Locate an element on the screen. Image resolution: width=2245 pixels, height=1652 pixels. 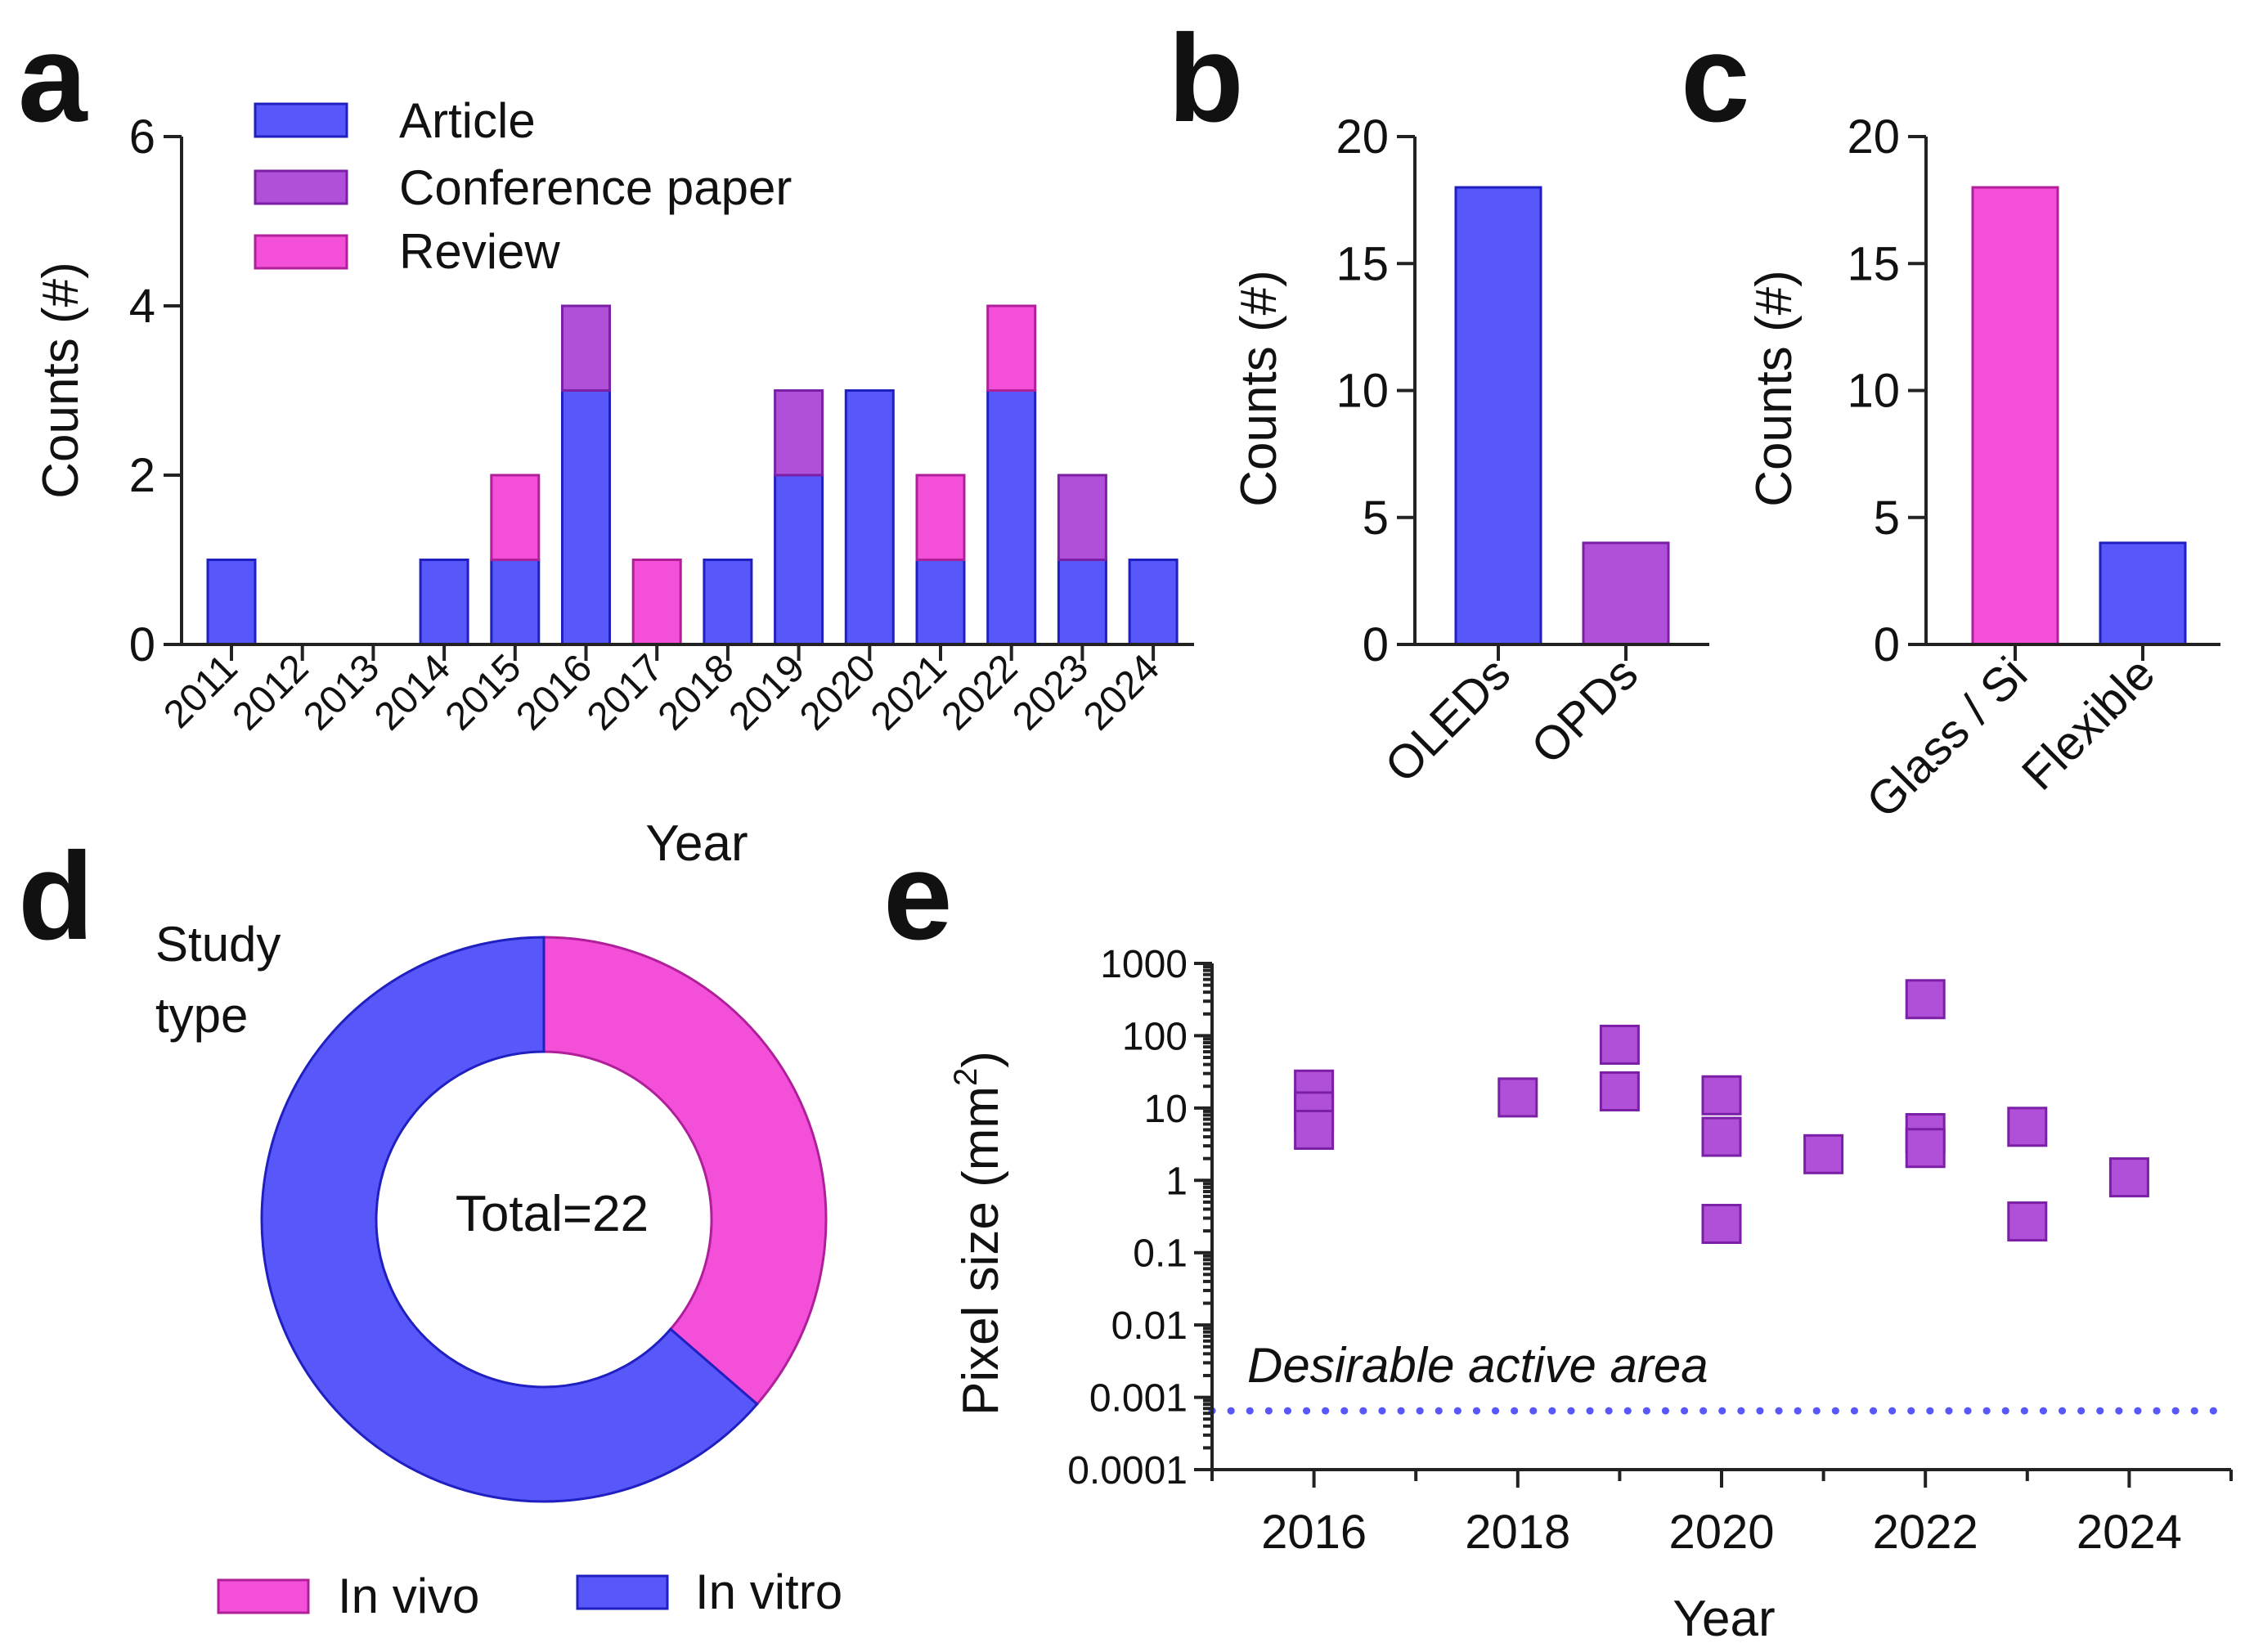
x-tick-label-e-2020: 2020 is located at coordinates (1721, 1532).